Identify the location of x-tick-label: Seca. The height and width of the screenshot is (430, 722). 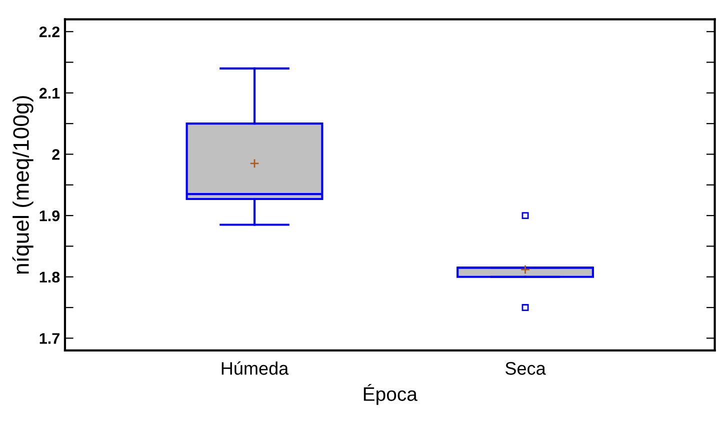
(526, 368).